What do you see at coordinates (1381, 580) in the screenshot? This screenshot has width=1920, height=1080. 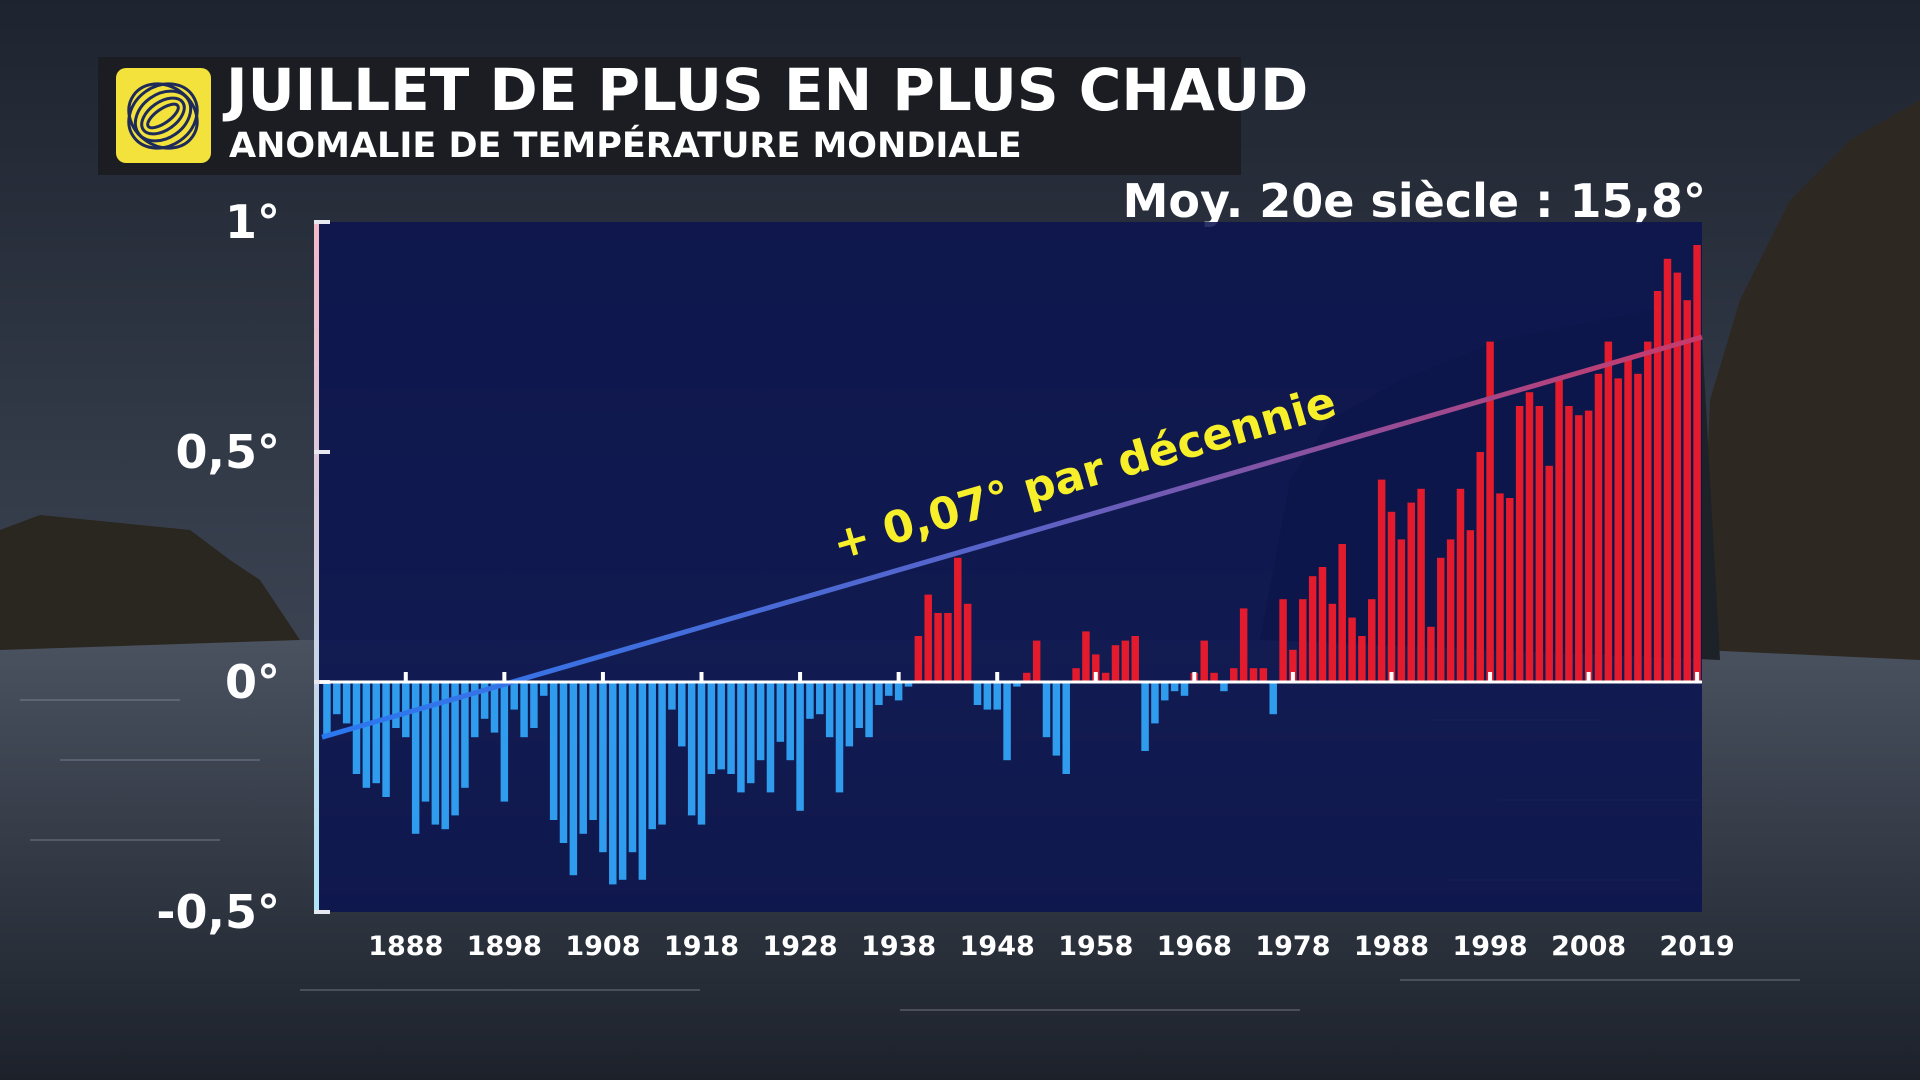 I see `bar-1987` at bounding box center [1381, 580].